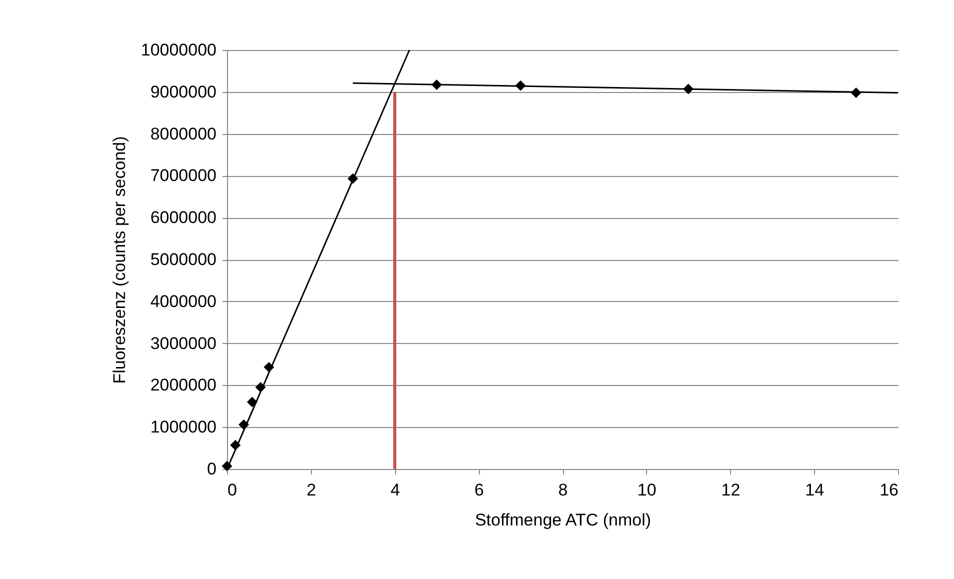  Describe the element at coordinates (183, 385) in the screenshot. I see `y-tick-label: 2000000` at that location.